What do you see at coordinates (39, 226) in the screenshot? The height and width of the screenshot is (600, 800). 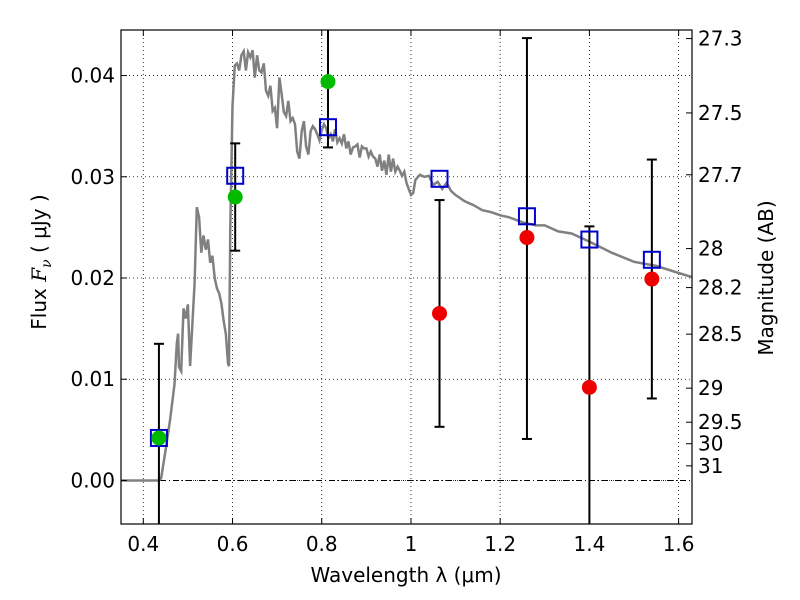 I see `y-axis-label-unit: ( μJy )` at bounding box center [39, 226].